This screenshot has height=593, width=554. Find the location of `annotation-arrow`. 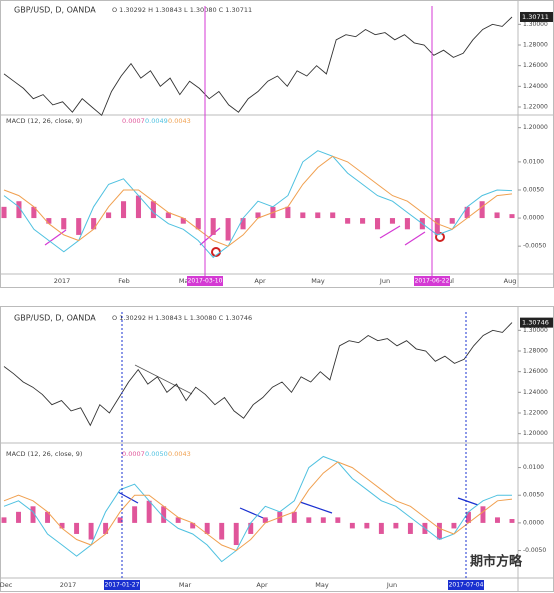

annotation-arrow is located at coordinates (163, 379).